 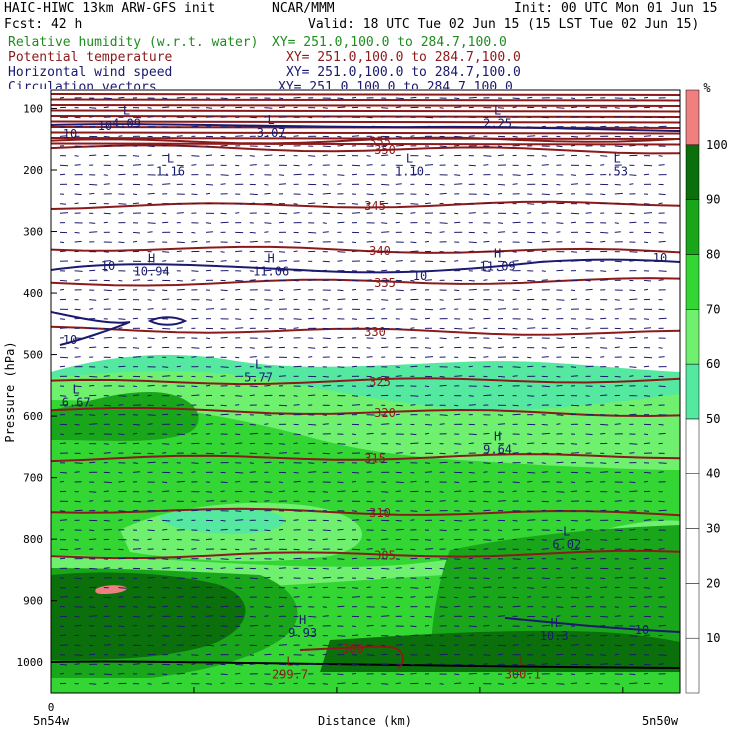 I want to click on theta-label: 320, so click(x=385, y=413).